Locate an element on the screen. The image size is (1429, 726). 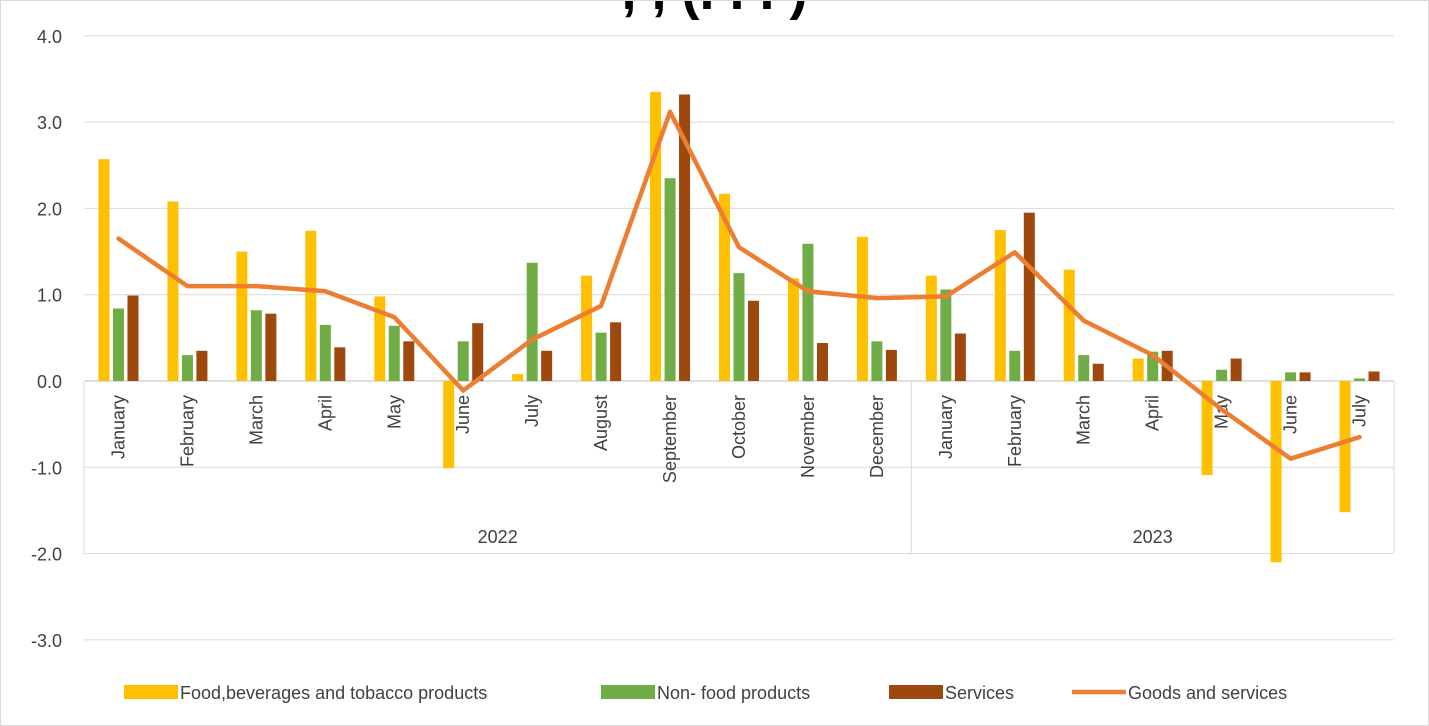
y-tick-label: 4.0 is located at coordinates (49, 37).